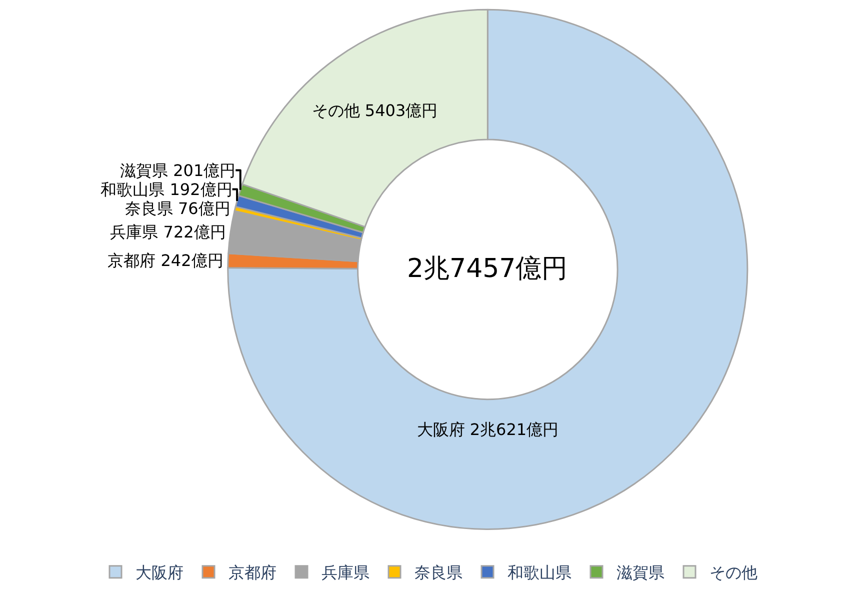  Describe the element at coordinates (438, 572) in the screenshot. I see `legend-label: 奈良県` at that location.